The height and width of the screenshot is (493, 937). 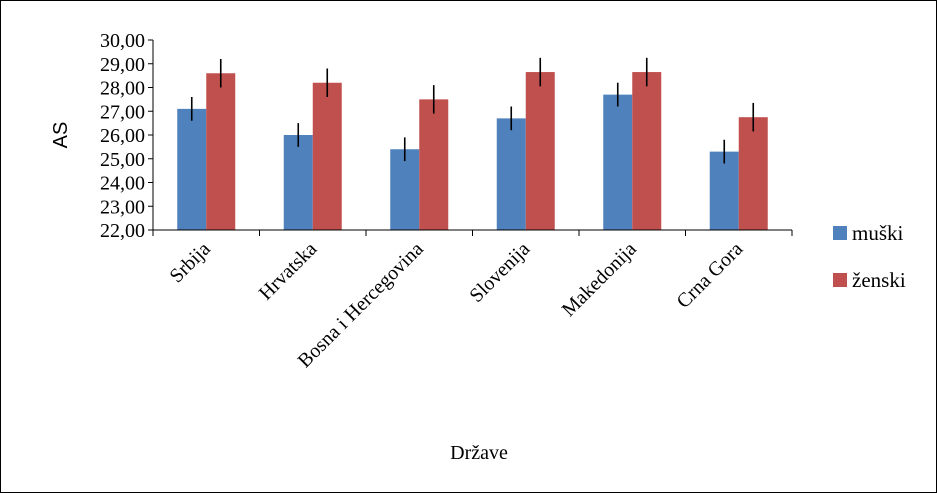 I want to click on error-bars, so click(x=472, y=110).